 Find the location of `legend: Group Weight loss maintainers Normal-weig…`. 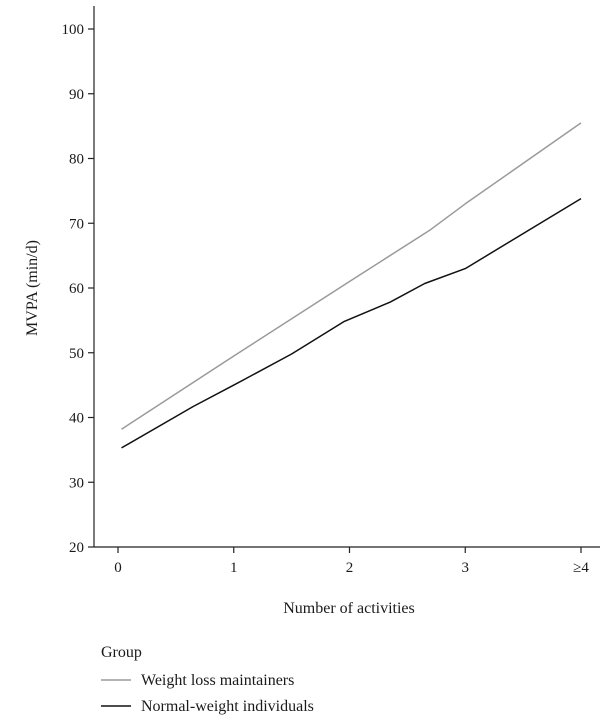

legend: Group Weight loss maintainers Normal-weig… is located at coordinates (207, 679).